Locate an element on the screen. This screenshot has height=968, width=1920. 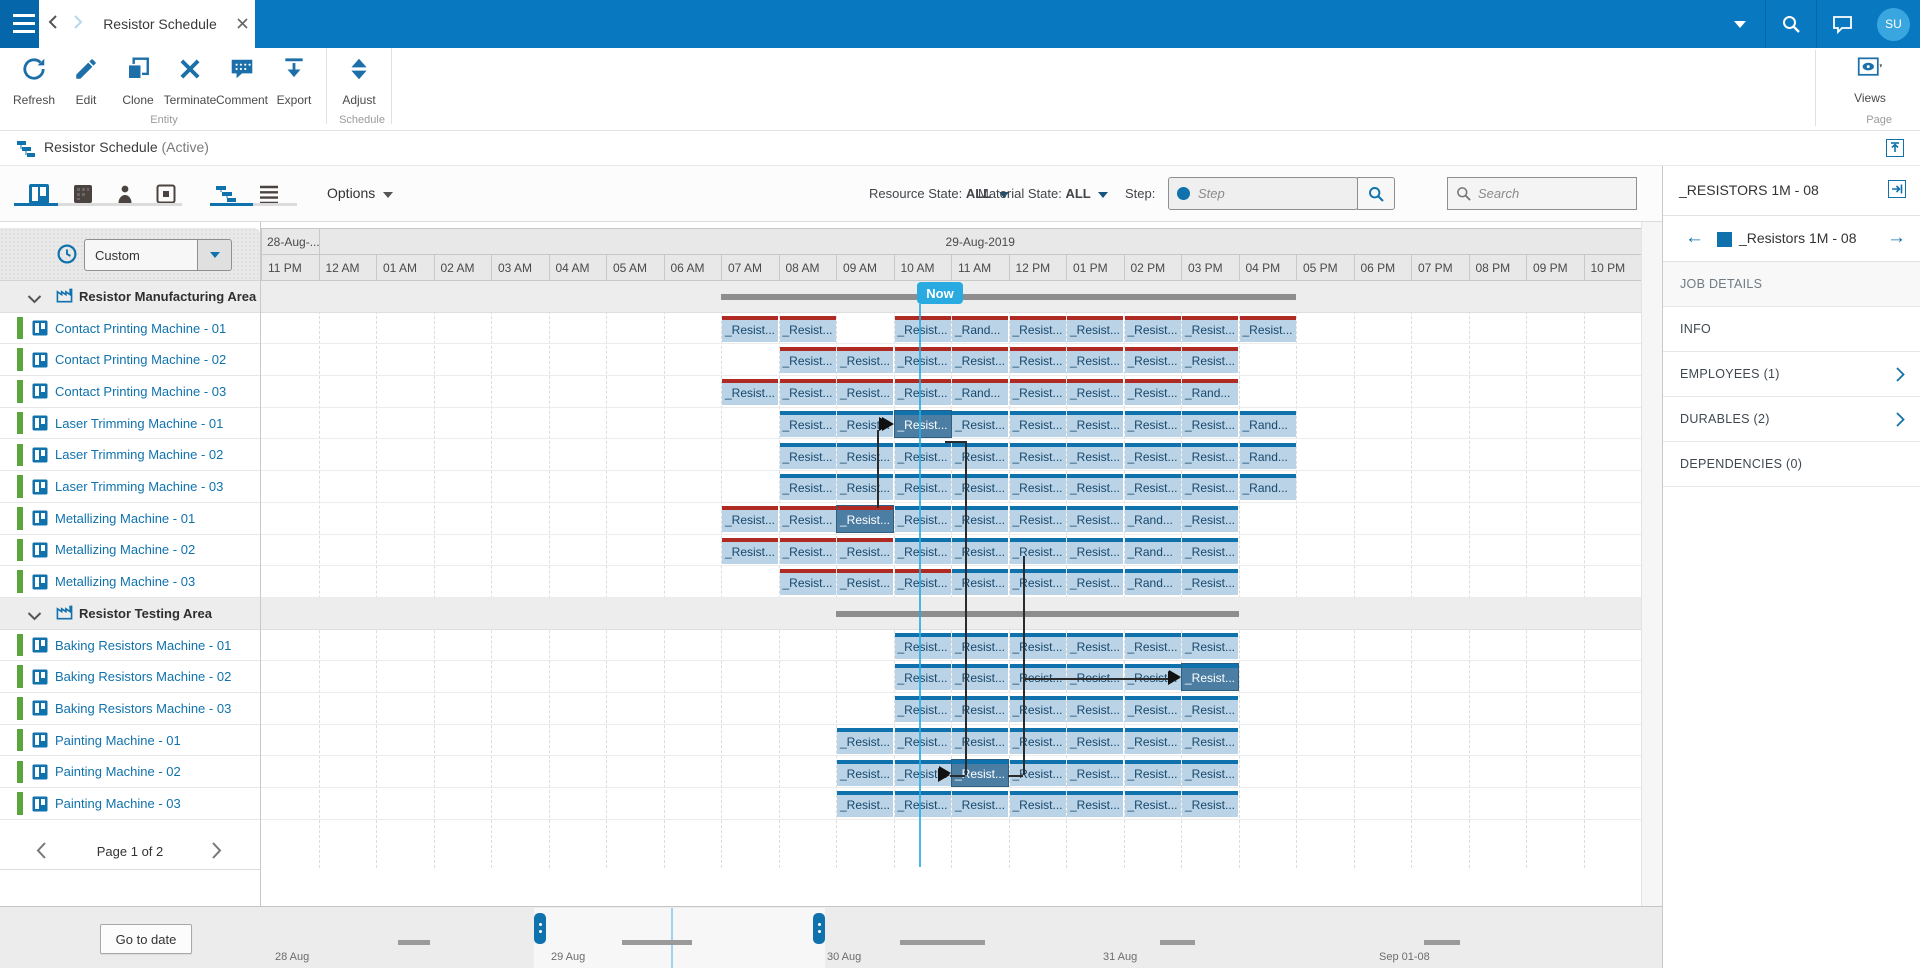
resource-row: Metallizing Machine - 03 is located at coordinates (130, 582).